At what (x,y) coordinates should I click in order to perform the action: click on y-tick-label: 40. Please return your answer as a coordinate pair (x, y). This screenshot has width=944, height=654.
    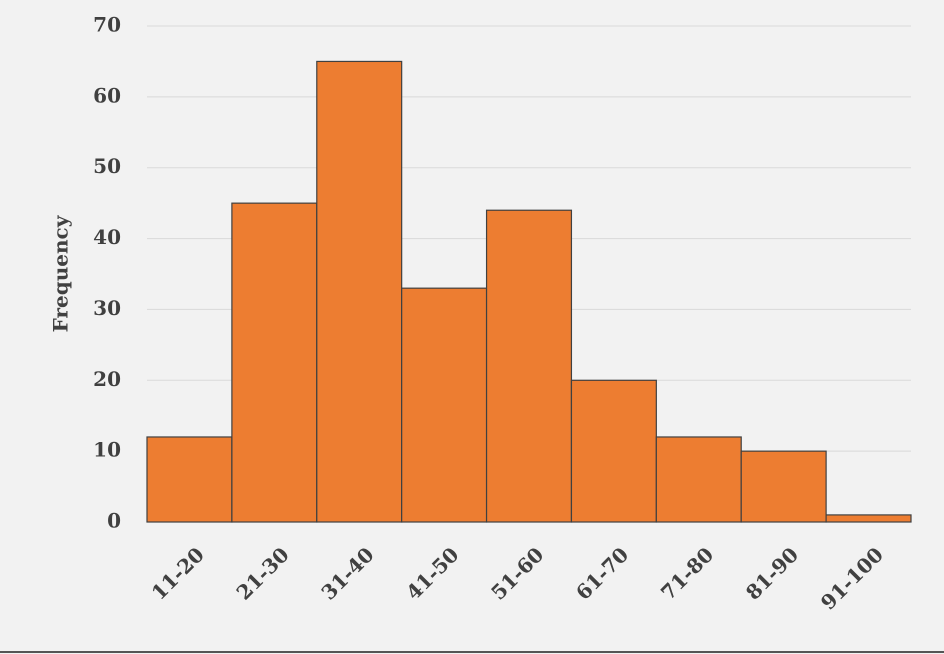
    Looking at the image, I should click on (107, 237).